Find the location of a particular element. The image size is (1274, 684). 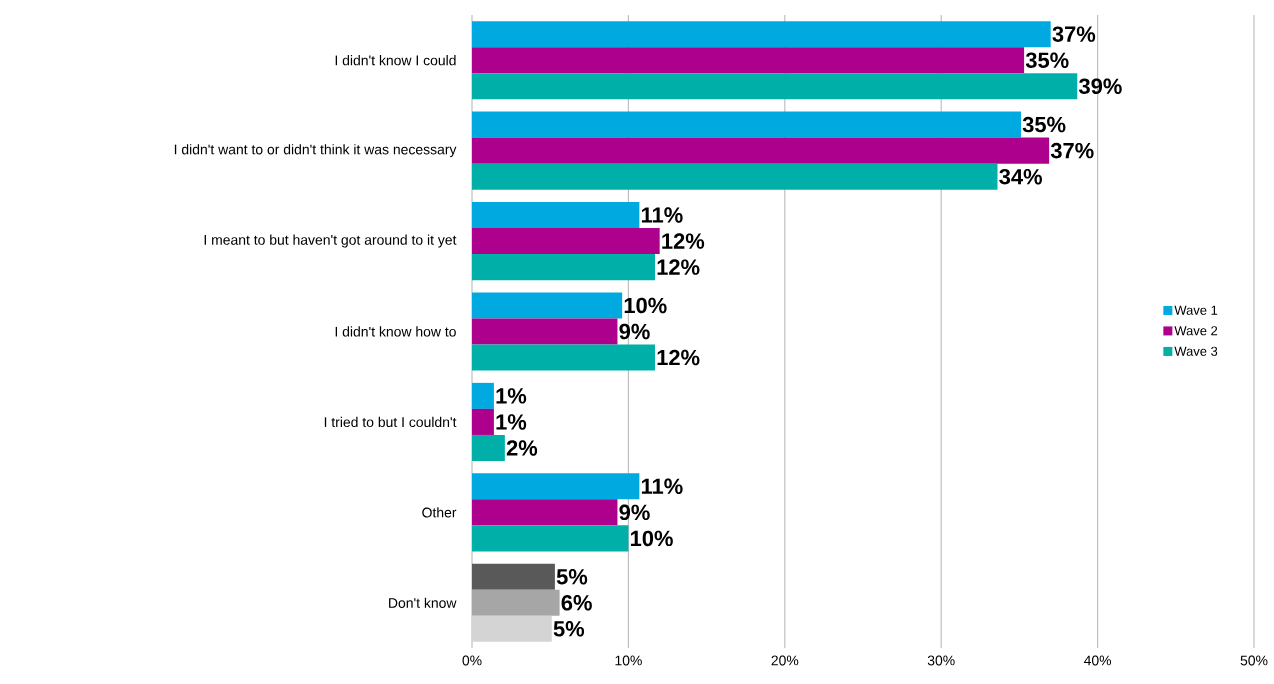

data-label: 2% is located at coordinates (522, 448).